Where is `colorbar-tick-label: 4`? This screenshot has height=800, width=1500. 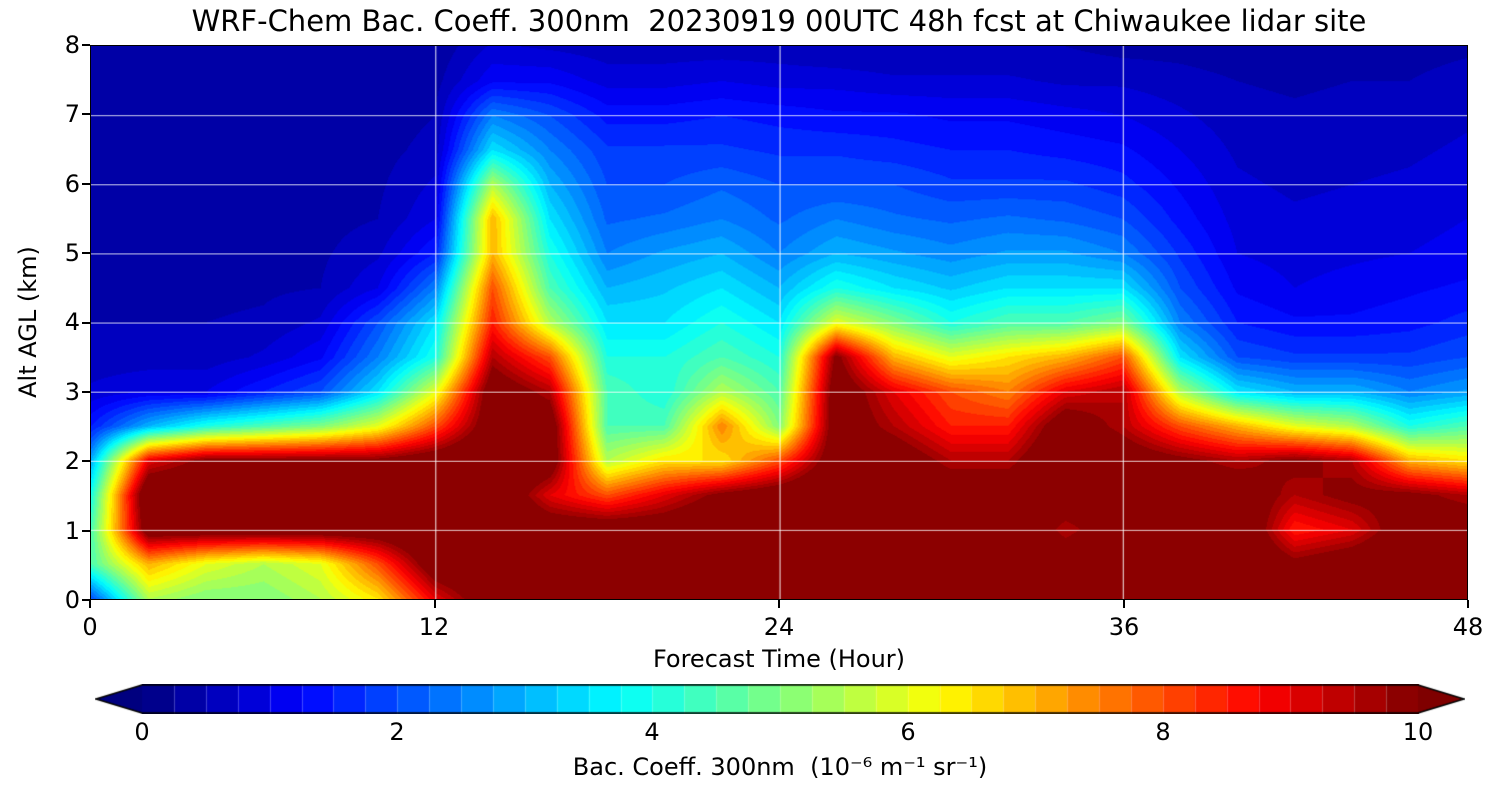 colorbar-tick-label: 4 is located at coordinates (652, 732).